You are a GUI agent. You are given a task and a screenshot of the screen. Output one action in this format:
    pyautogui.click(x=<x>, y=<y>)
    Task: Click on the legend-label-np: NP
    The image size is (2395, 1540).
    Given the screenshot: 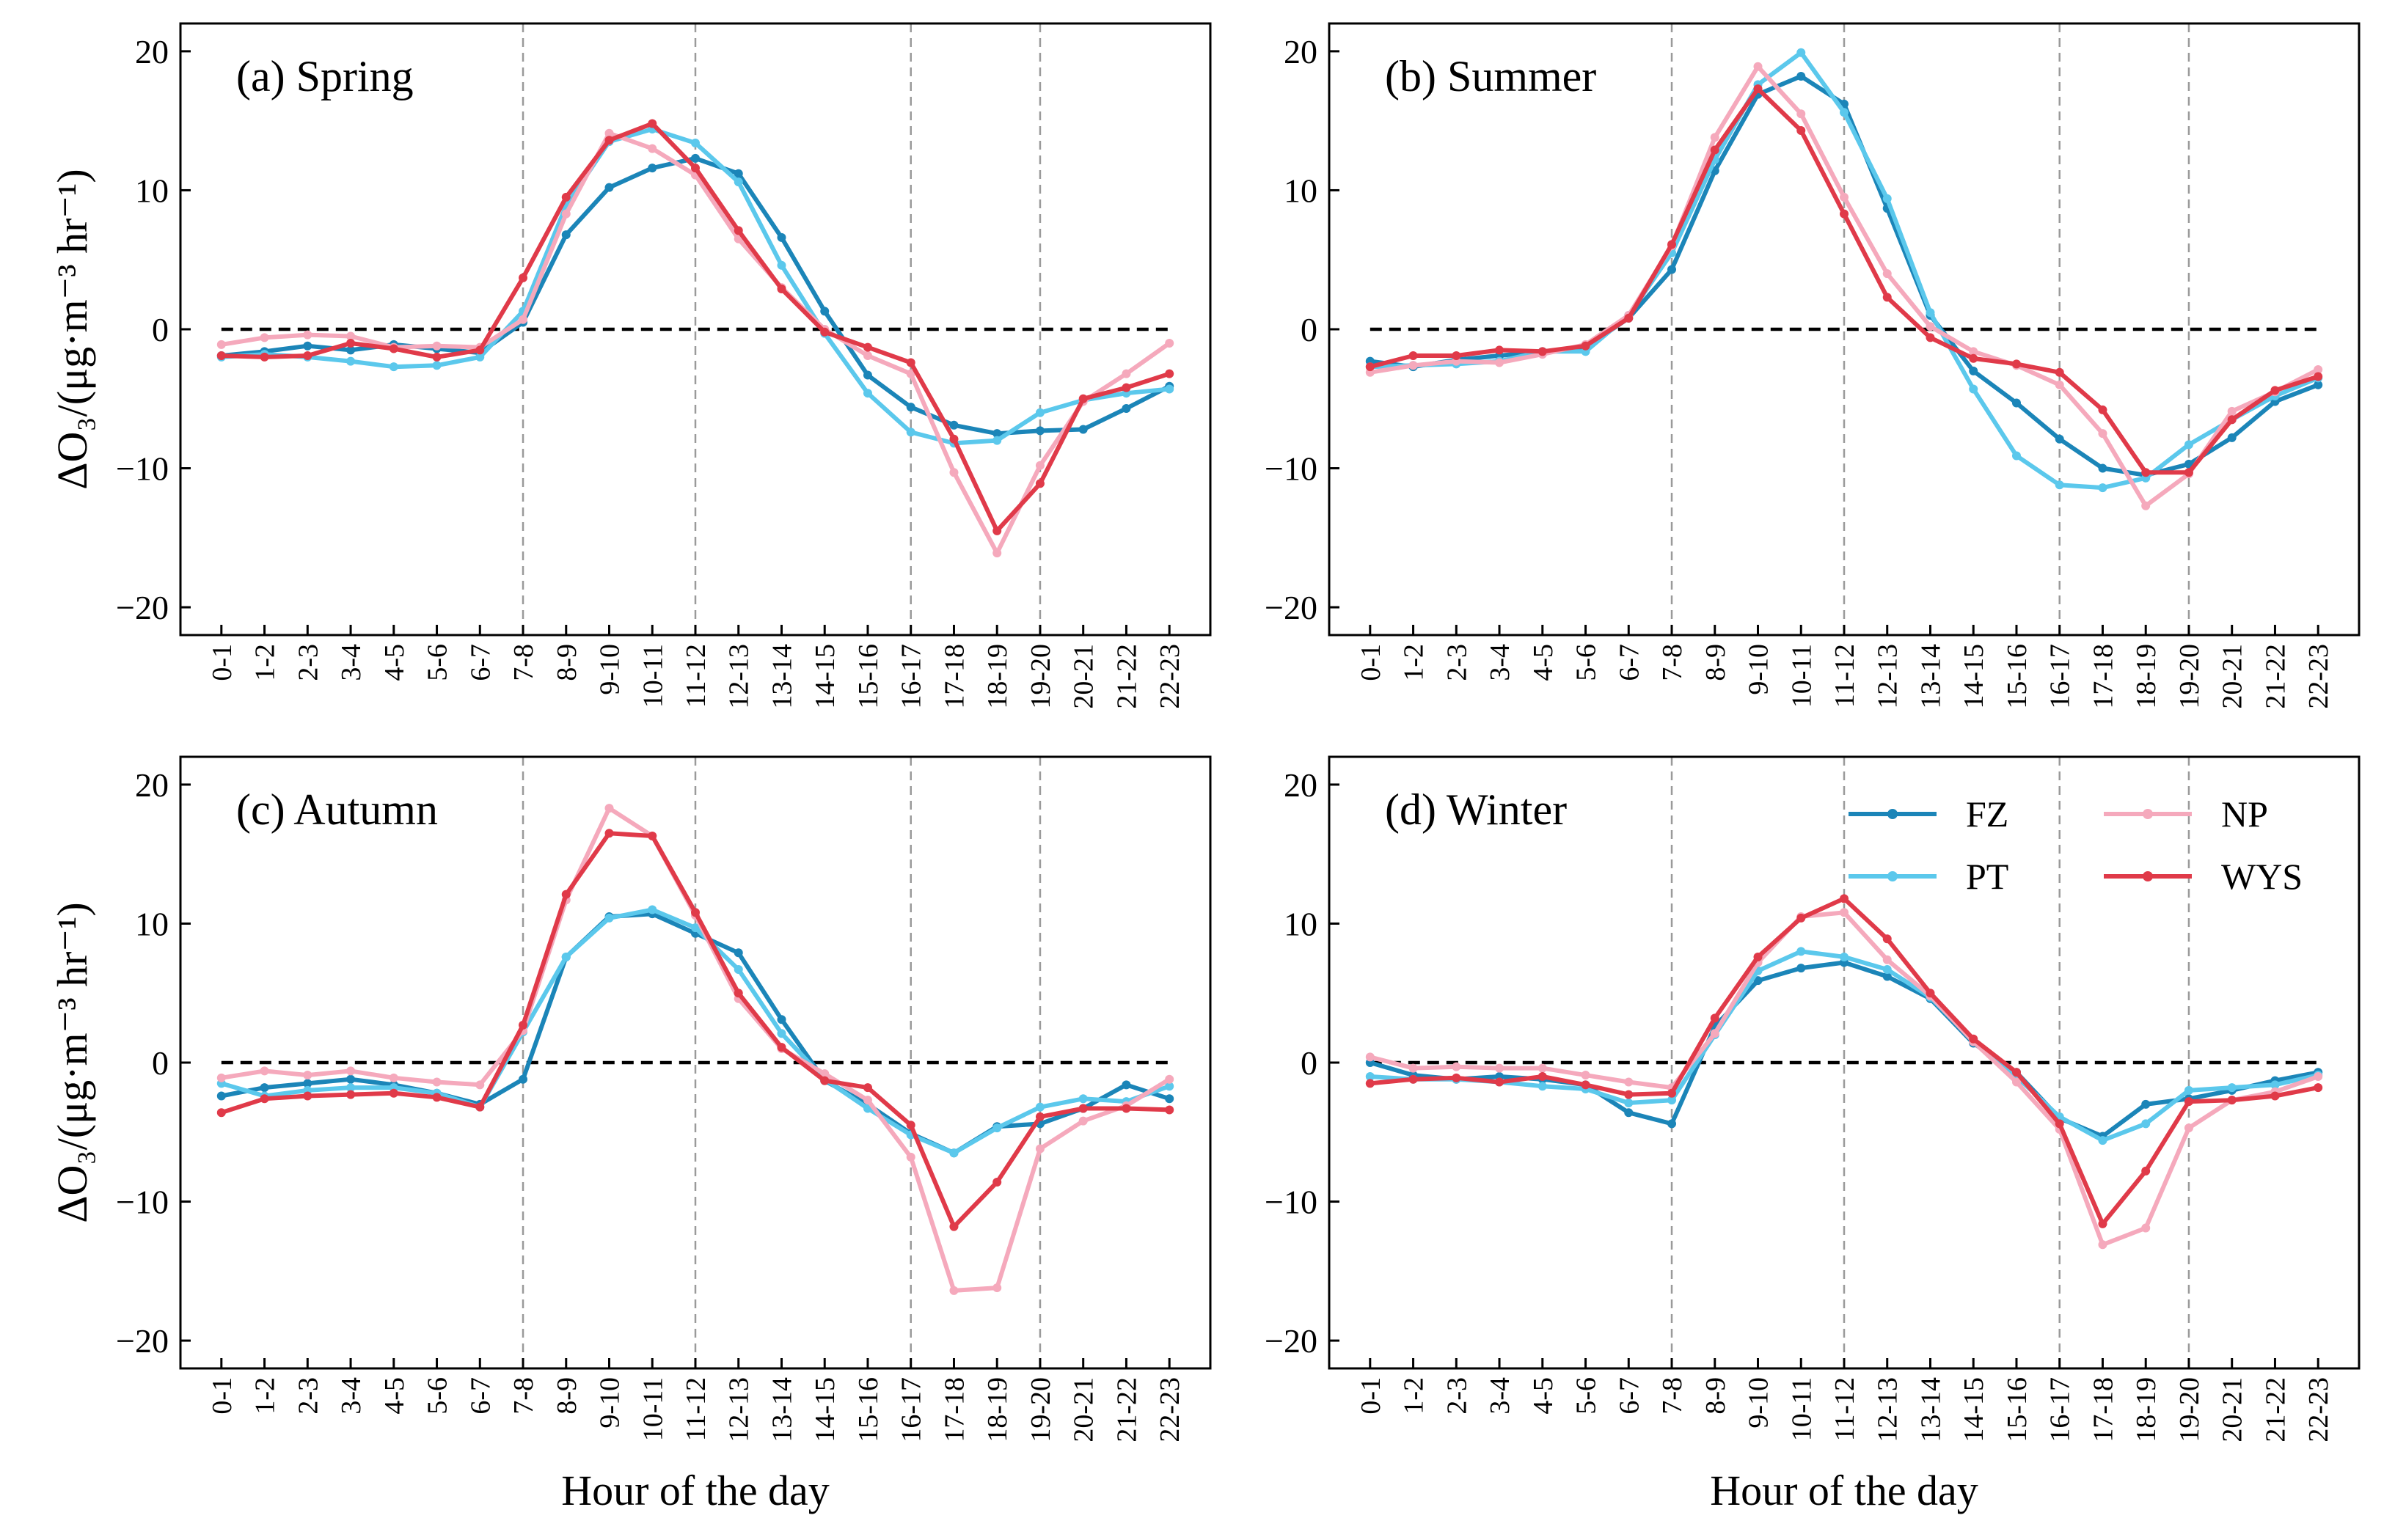 What is the action you would take?
    pyautogui.click(x=2244, y=814)
    